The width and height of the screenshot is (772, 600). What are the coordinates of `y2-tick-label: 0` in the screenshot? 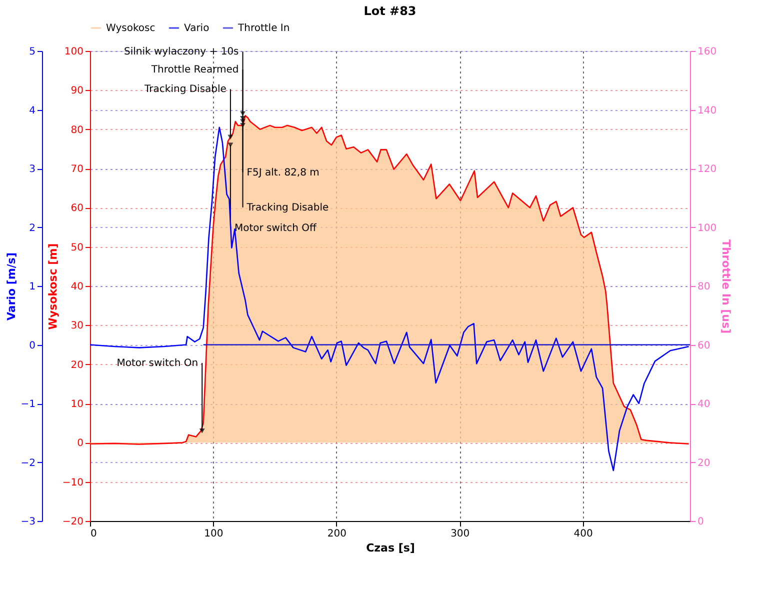 It's located at (32, 346).